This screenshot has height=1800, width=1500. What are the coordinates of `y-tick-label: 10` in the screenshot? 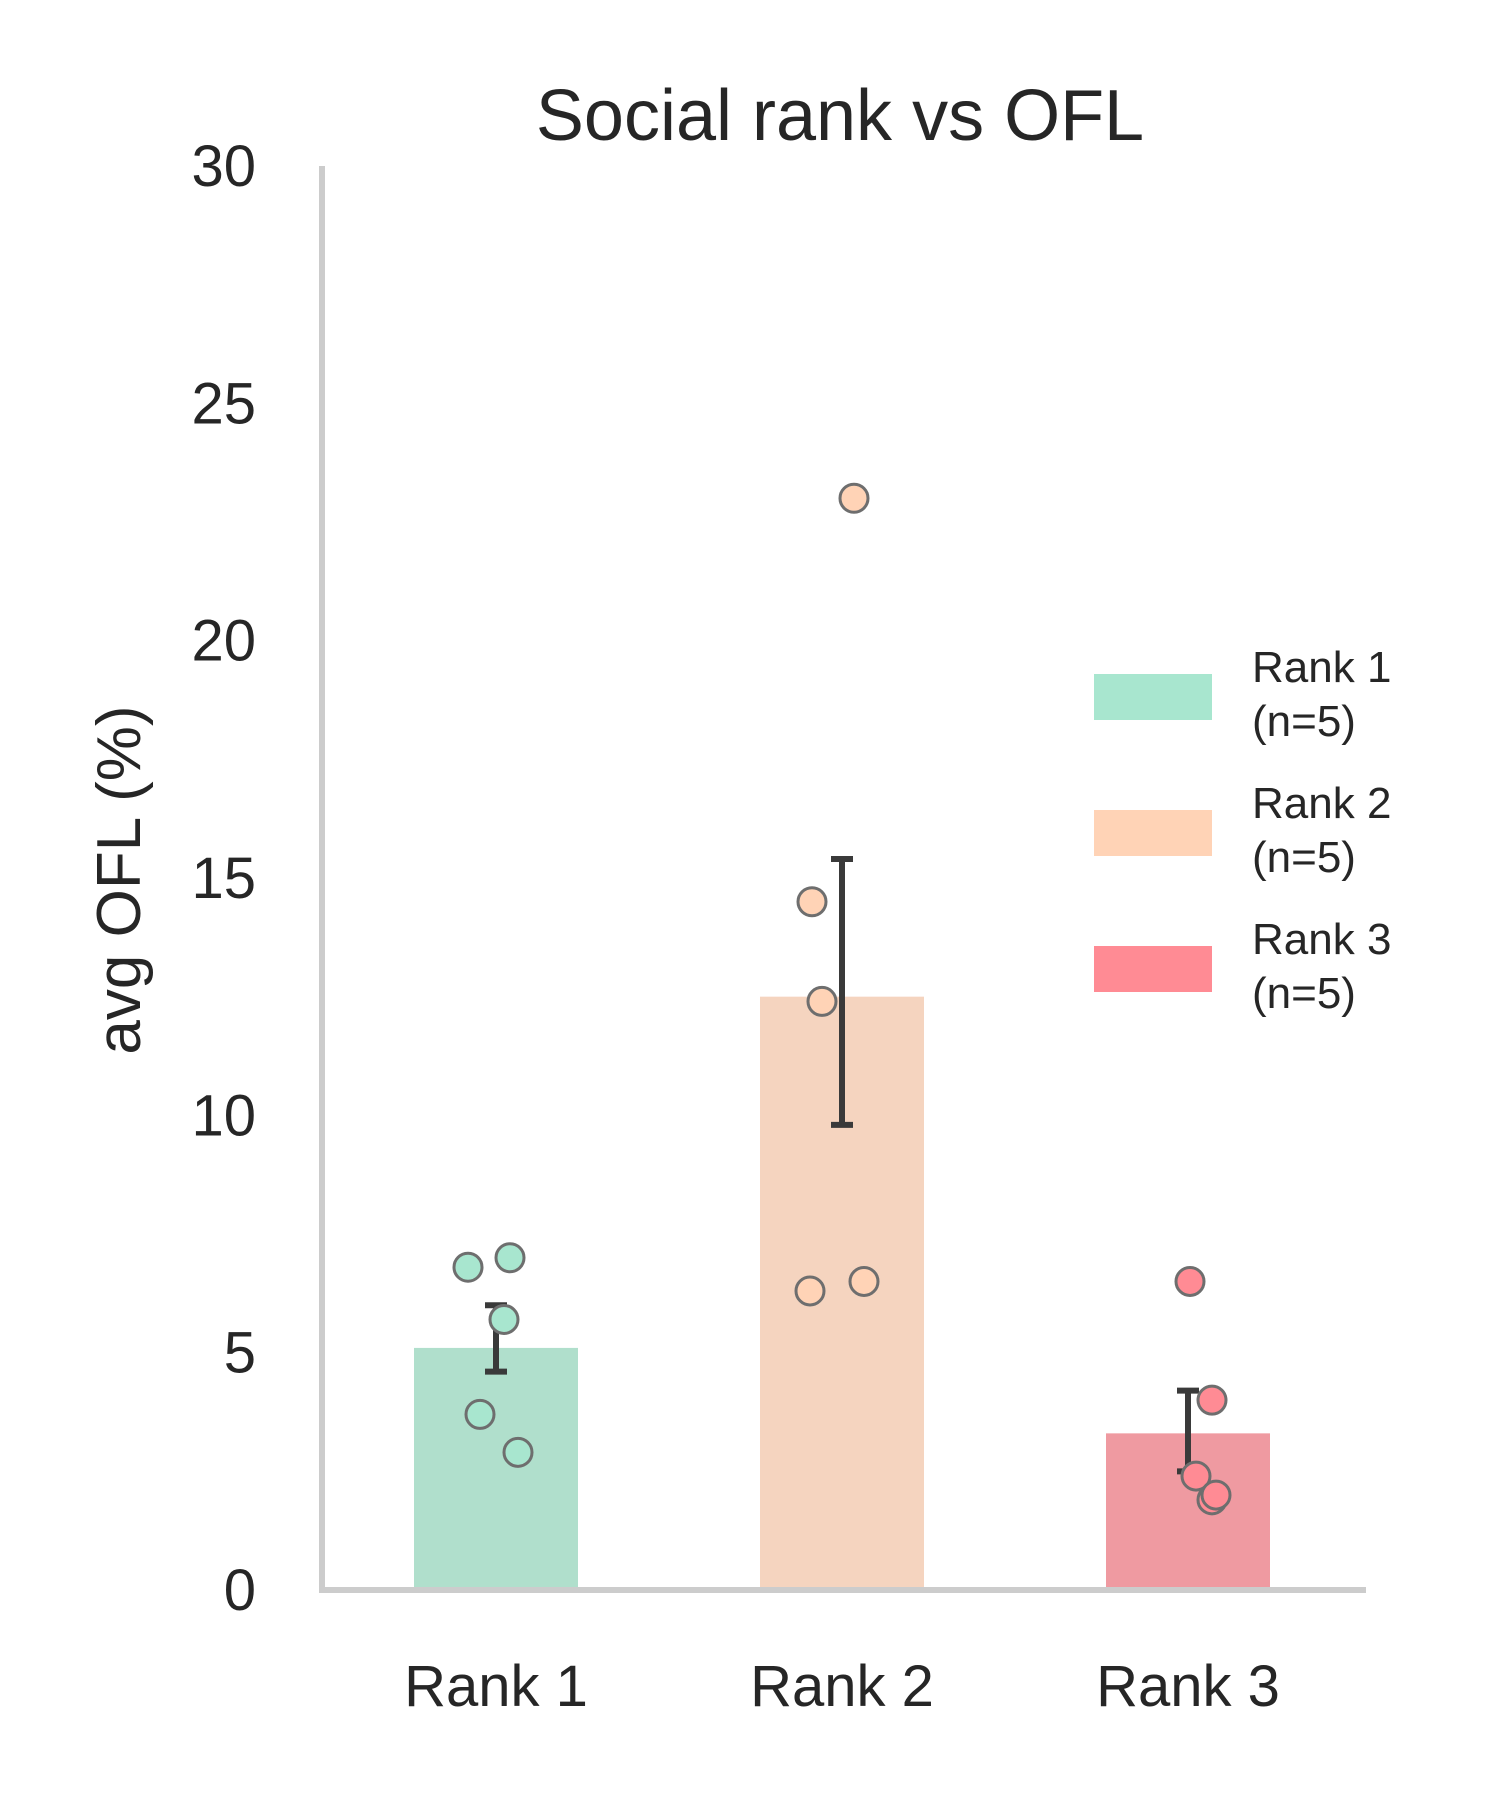 It's located at (223, 1115).